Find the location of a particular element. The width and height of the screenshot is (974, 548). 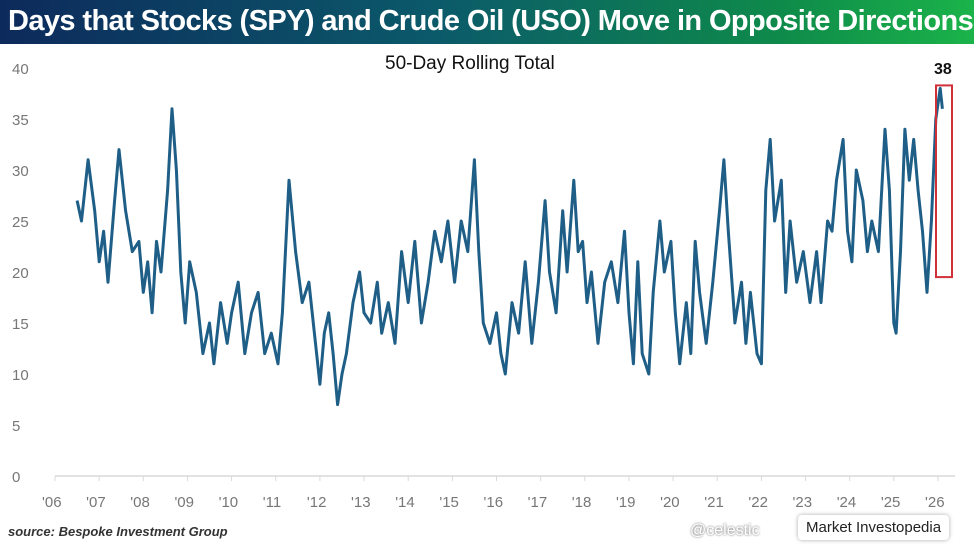

y-tick-label: 30 is located at coordinates (20, 171).